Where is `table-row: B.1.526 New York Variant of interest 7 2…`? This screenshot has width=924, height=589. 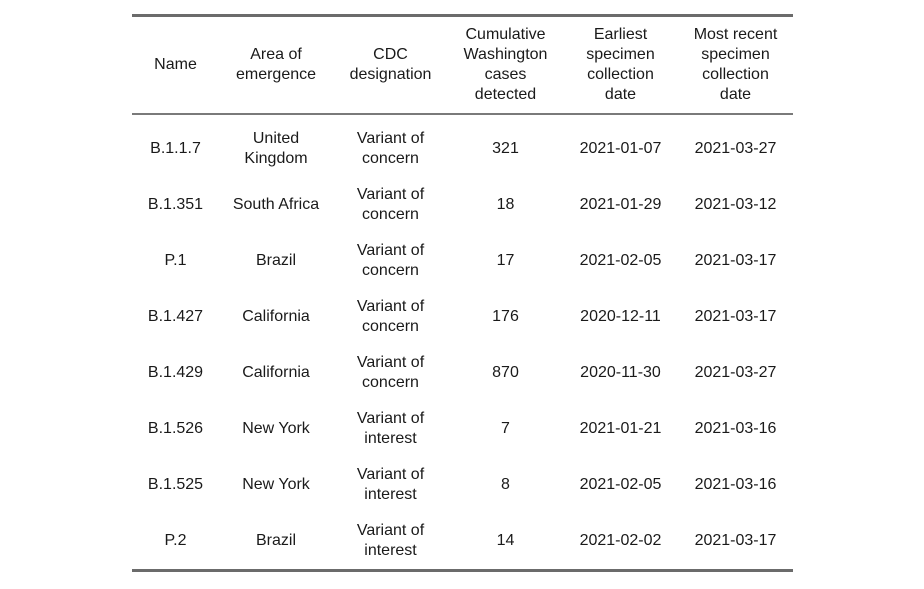 table-row: B.1.526 New York Variant of interest 7 2… is located at coordinates (462, 429).